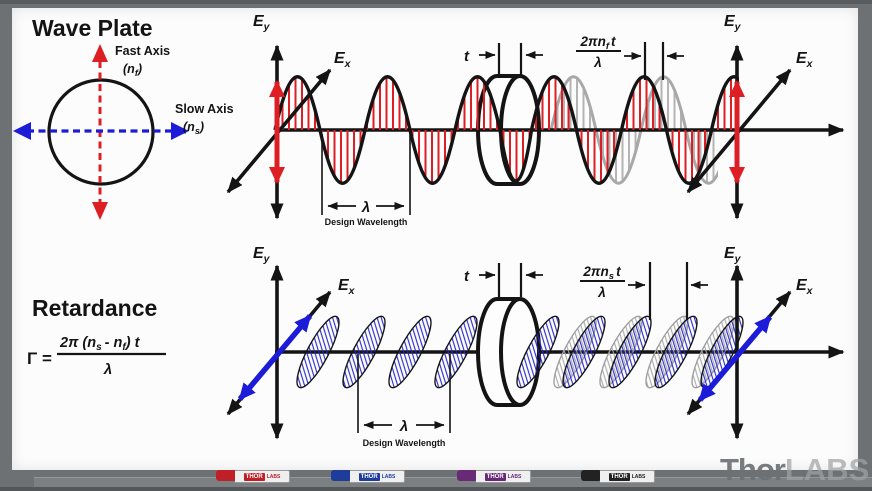 The width and height of the screenshot is (872, 491). I want to click on whiteboard-frame-top, so click(436, 2).